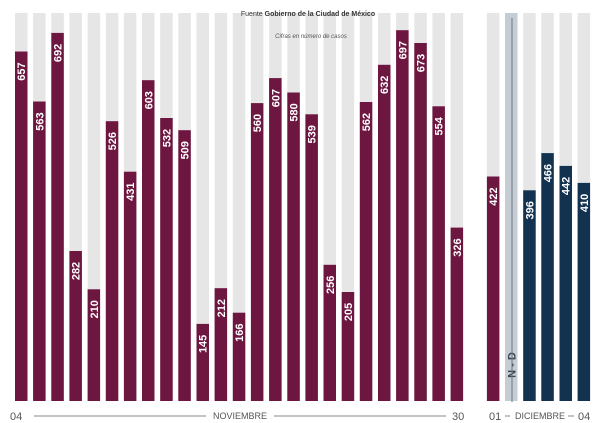 The image size is (602, 423). What do you see at coordinates (366, 251) in the screenshot?
I see `bar-23-noviembre` at bounding box center [366, 251].